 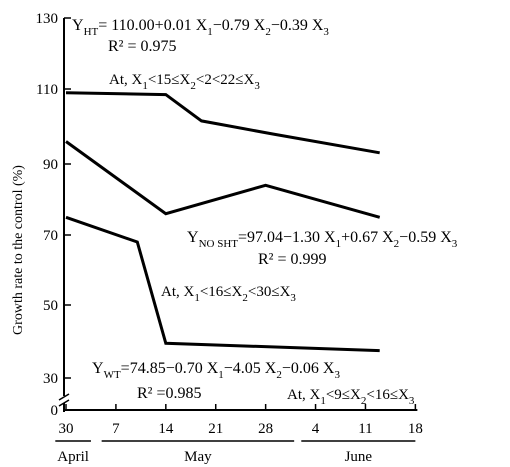 What do you see at coordinates (184, 82) in the screenshot?
I see `condition-ht: At, X1<15≤X2<2<22≤X3` at bounding box center [184, 82].